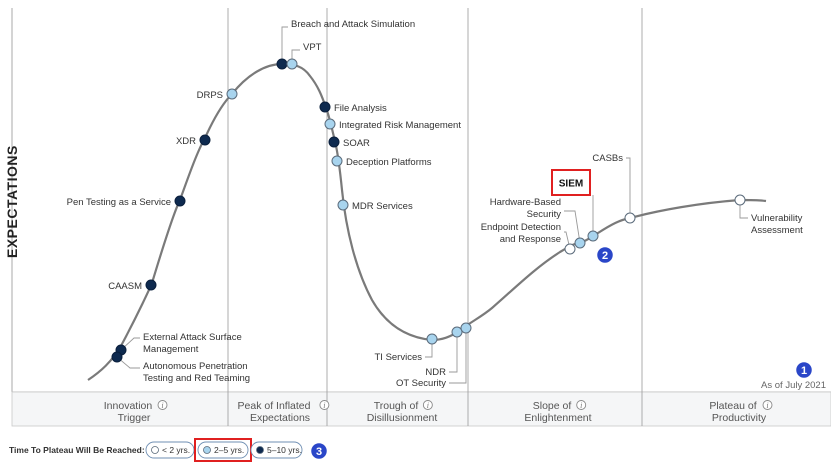 Image resolution: width=831 pixels, height=470 pixels. I want to click on label-line: MDR Services, so click(382, 206).